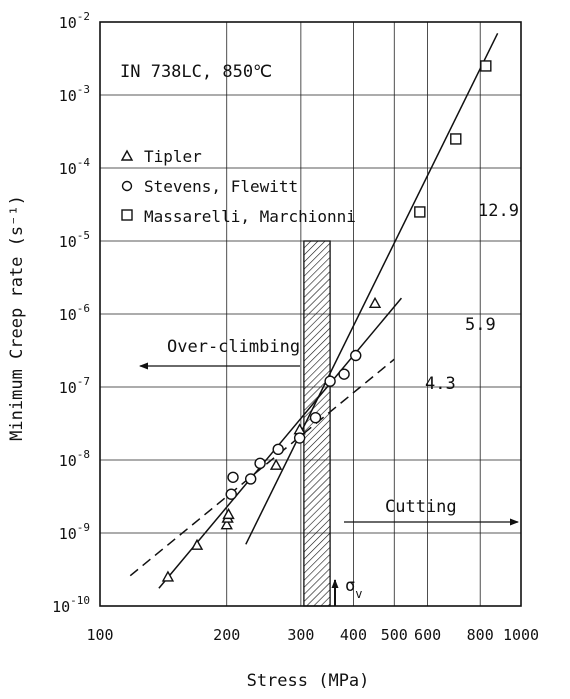 The width and height of the screenshot is (570, 699). Describe the element at coordinates (74, 532) in the screenshot. I see `y-tick-label: 10⁻⁹` at that location.